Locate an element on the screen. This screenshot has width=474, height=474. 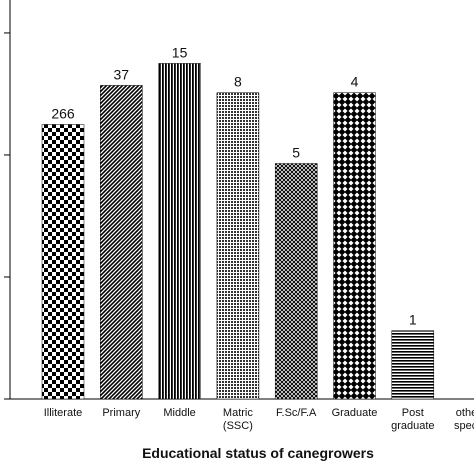
x-tick-label: F.Sc/F.A is located at coordinates (296, 413).